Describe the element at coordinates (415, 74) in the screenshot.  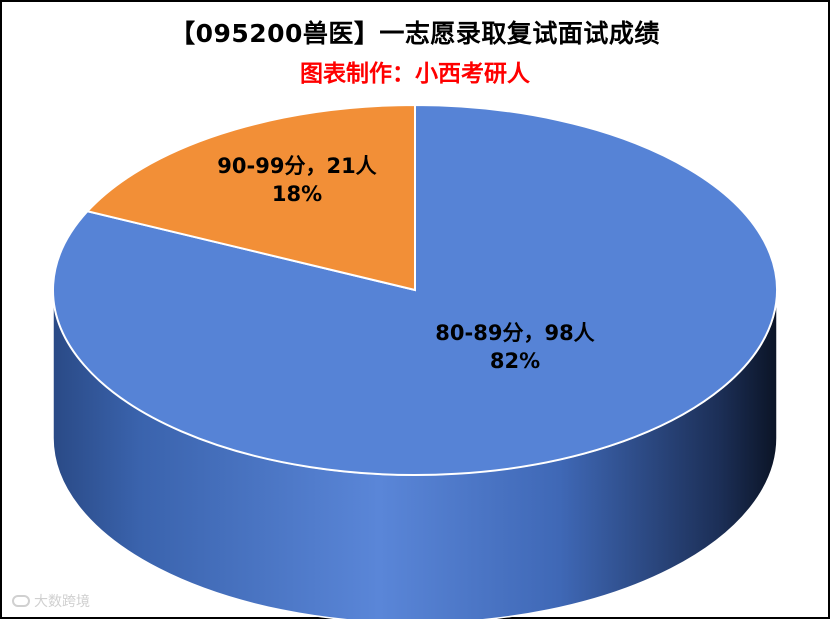
I see `chart-subtitle: 图表制作：小西考研人` at that location.